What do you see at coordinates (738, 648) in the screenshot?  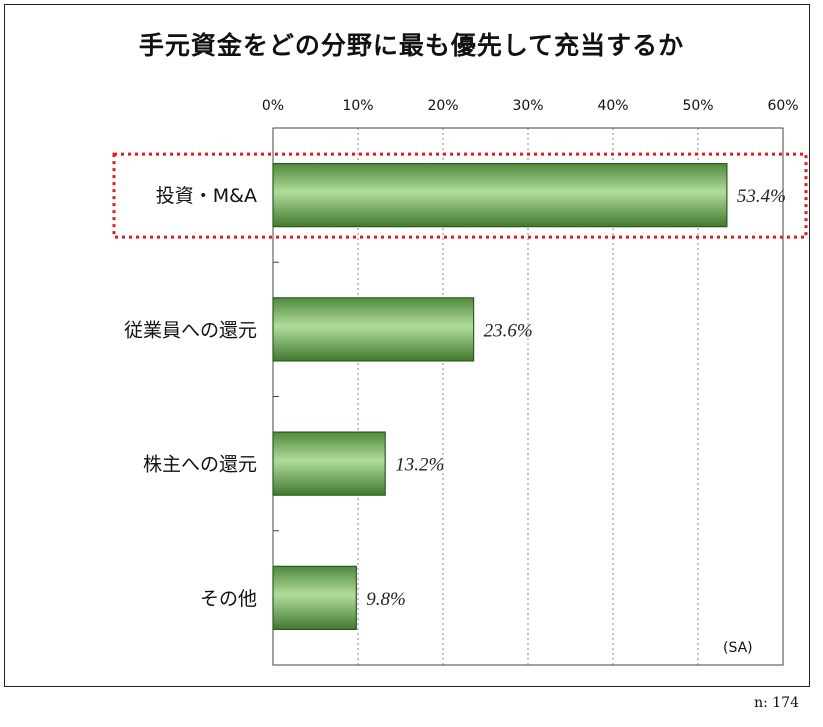 I see `sample-type-note: (SA)` at bounding box center [738, 648].